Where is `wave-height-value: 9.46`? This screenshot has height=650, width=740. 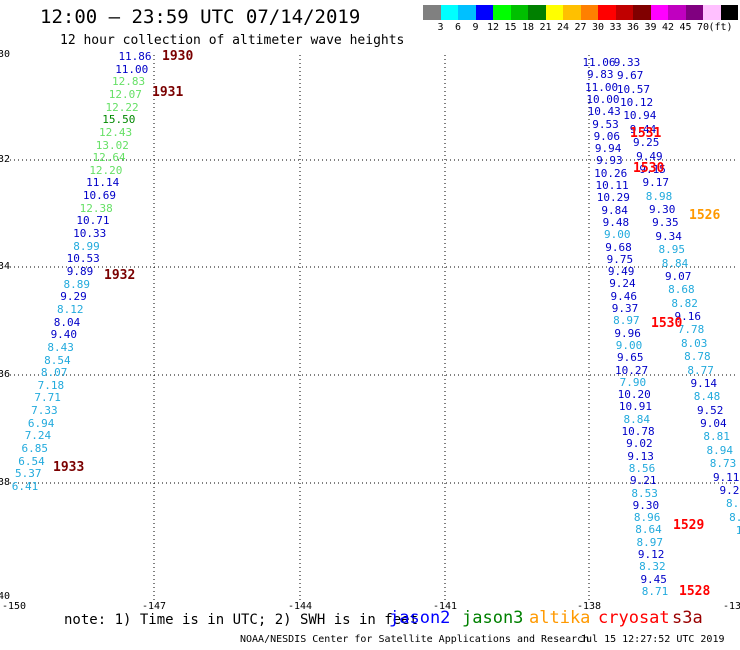 wave-height-value: 9.46 is located at coordinates (623, 296).